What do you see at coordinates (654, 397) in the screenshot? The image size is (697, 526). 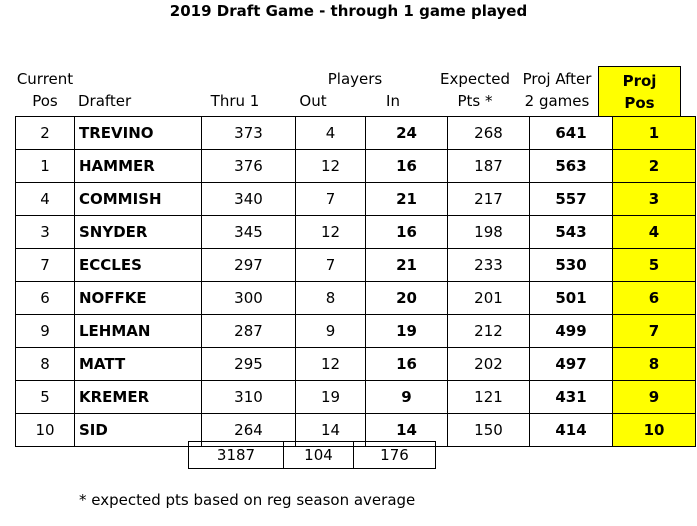 I see `cell-proj-pos: 9` at bounding box center [654, 397].